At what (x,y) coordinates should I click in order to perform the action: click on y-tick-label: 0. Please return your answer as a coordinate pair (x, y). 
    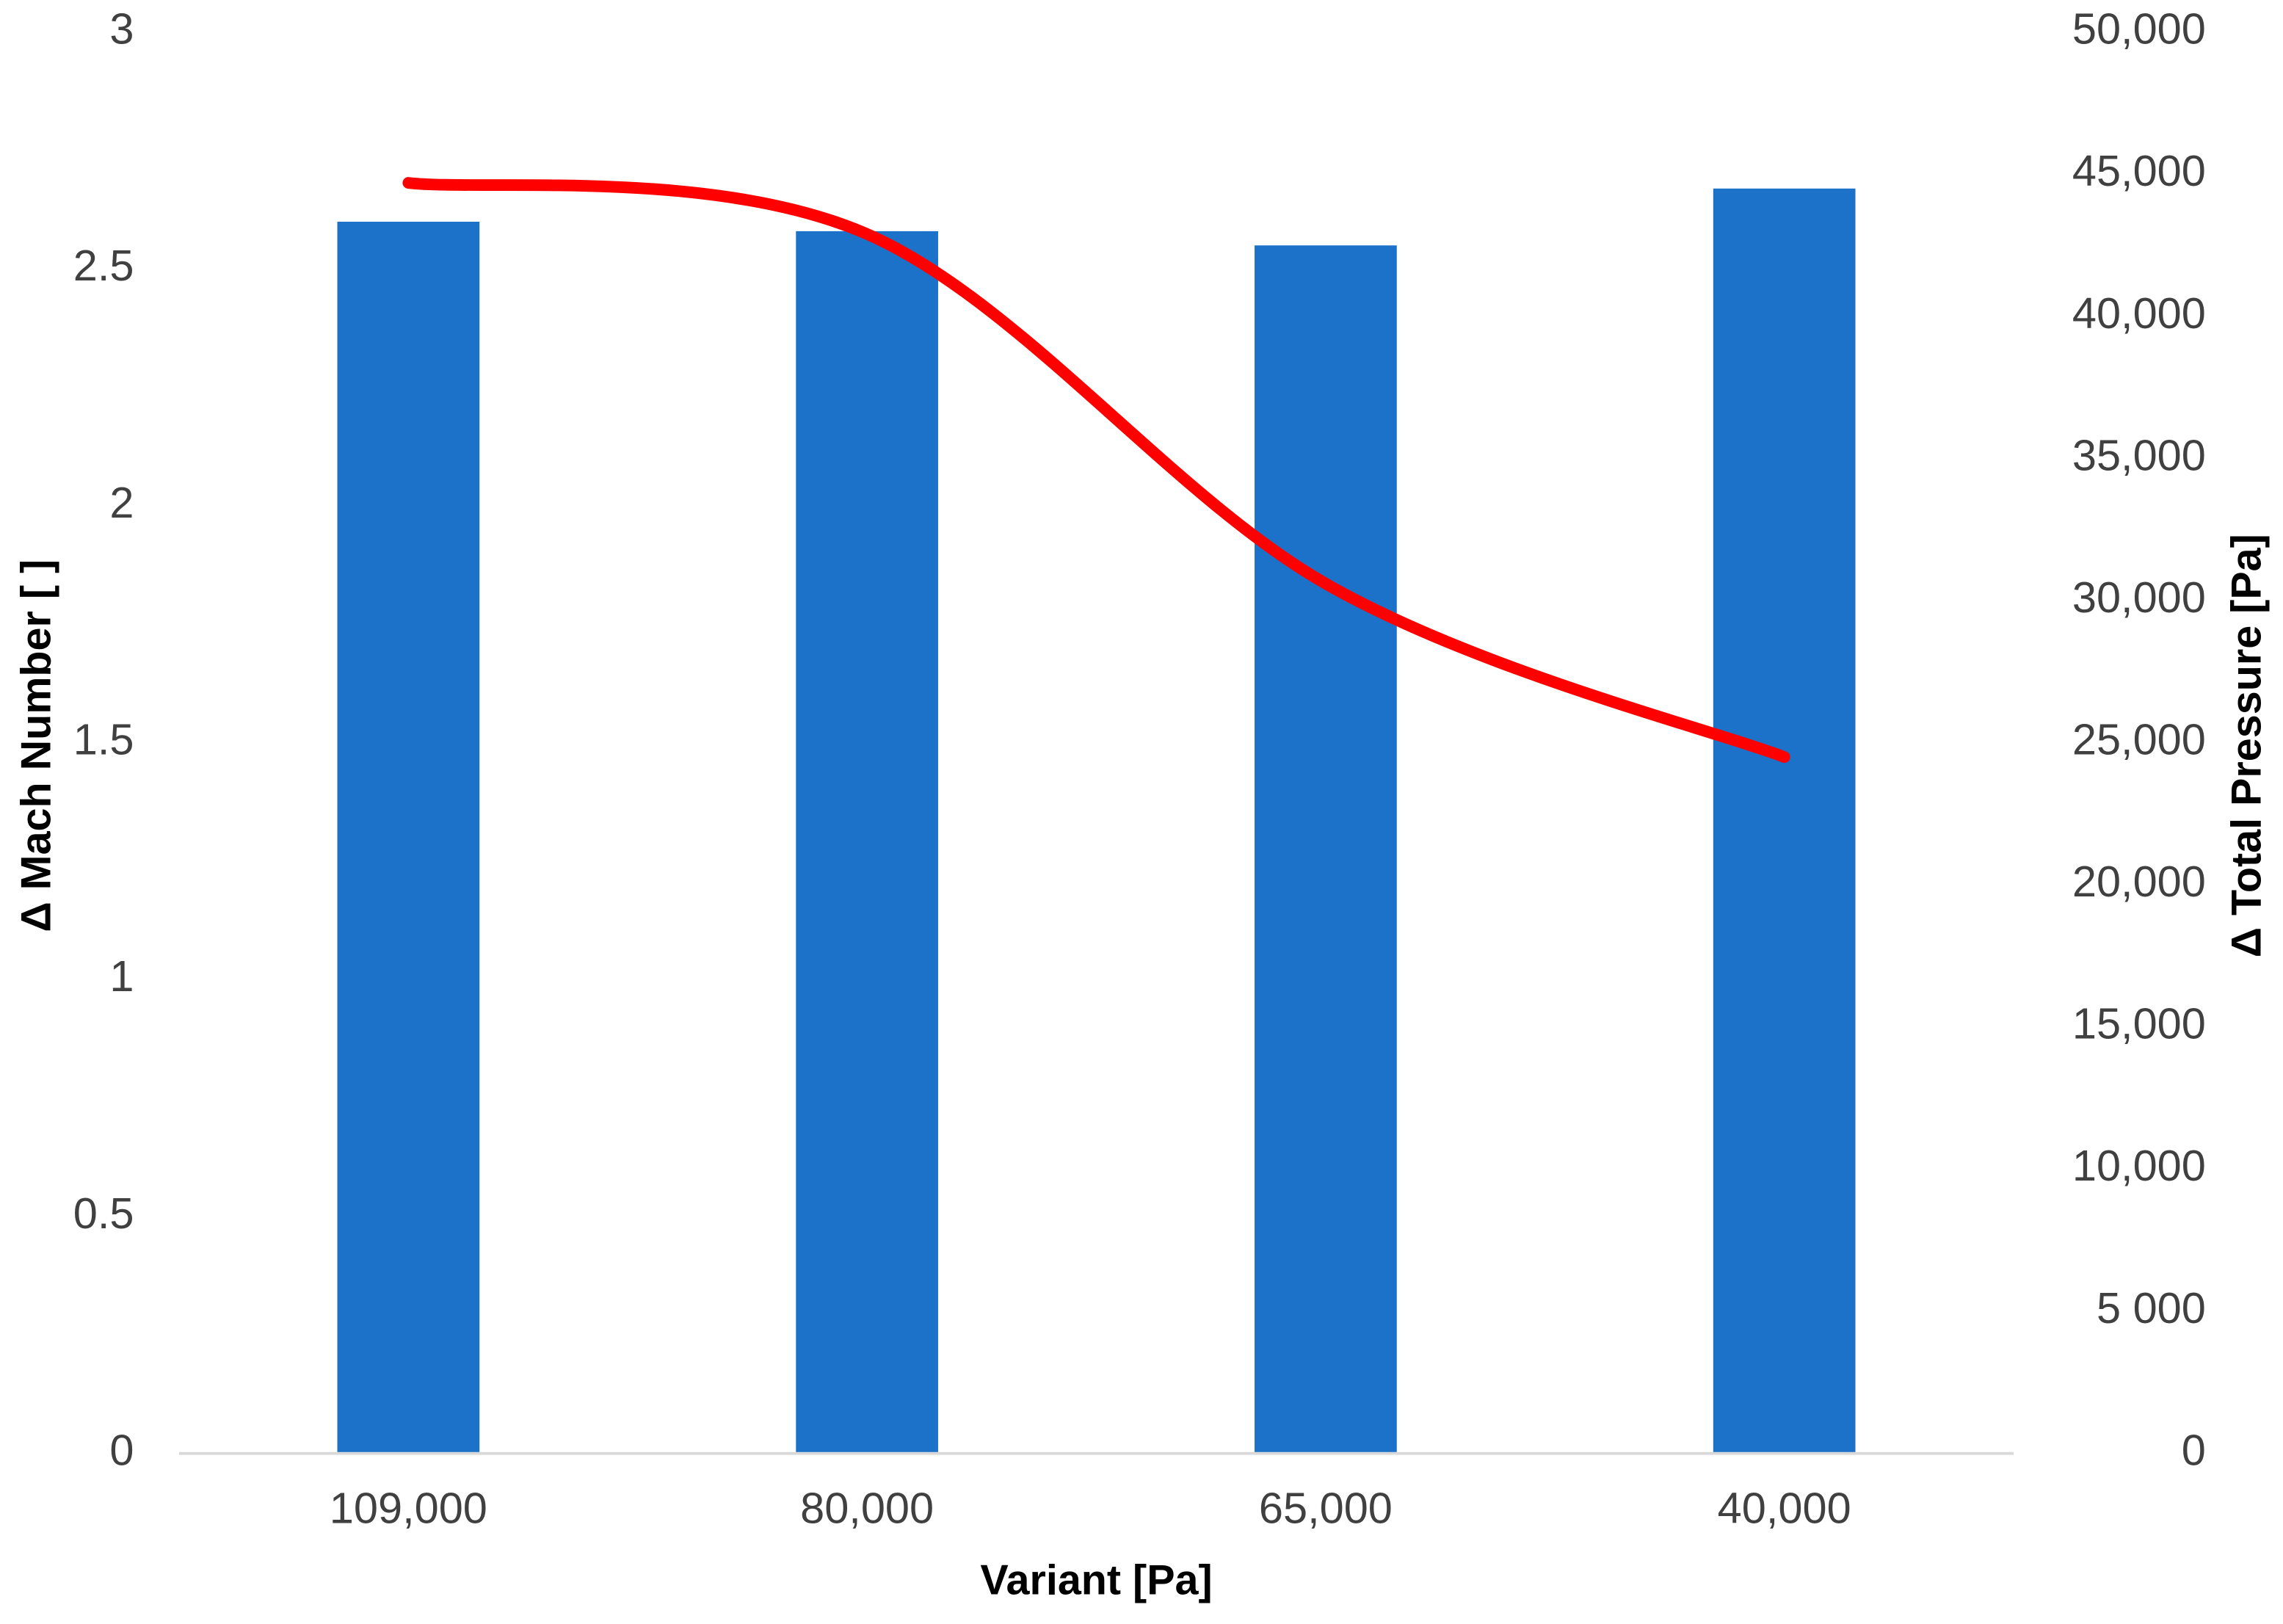
    Looking at the image, I should click on (121, 1449).